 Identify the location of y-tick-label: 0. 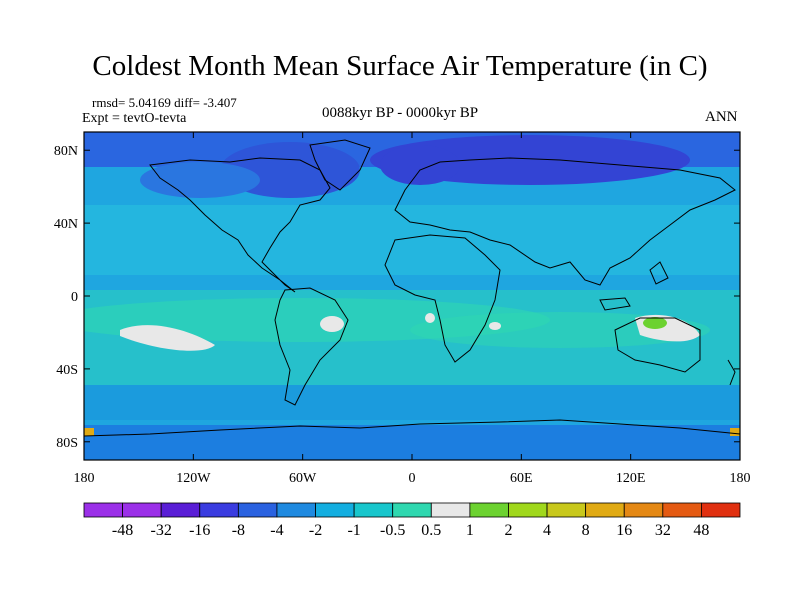
(74, 297).